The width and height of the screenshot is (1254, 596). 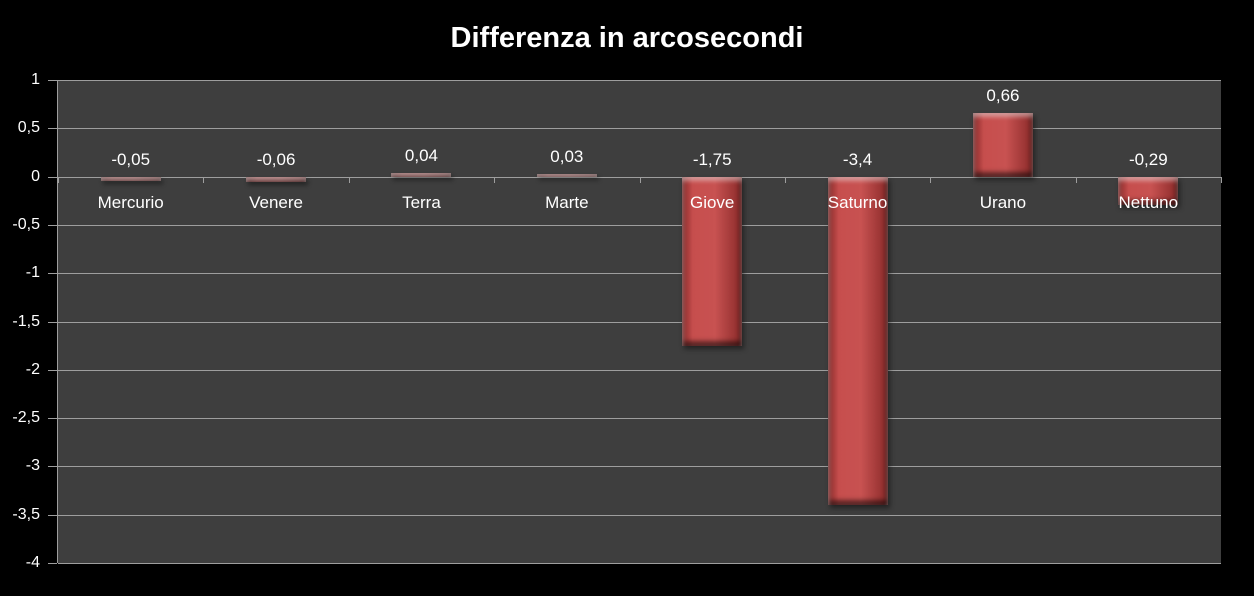 I want to click on category-label-urano: Urano, so click(x=1003, y=202).